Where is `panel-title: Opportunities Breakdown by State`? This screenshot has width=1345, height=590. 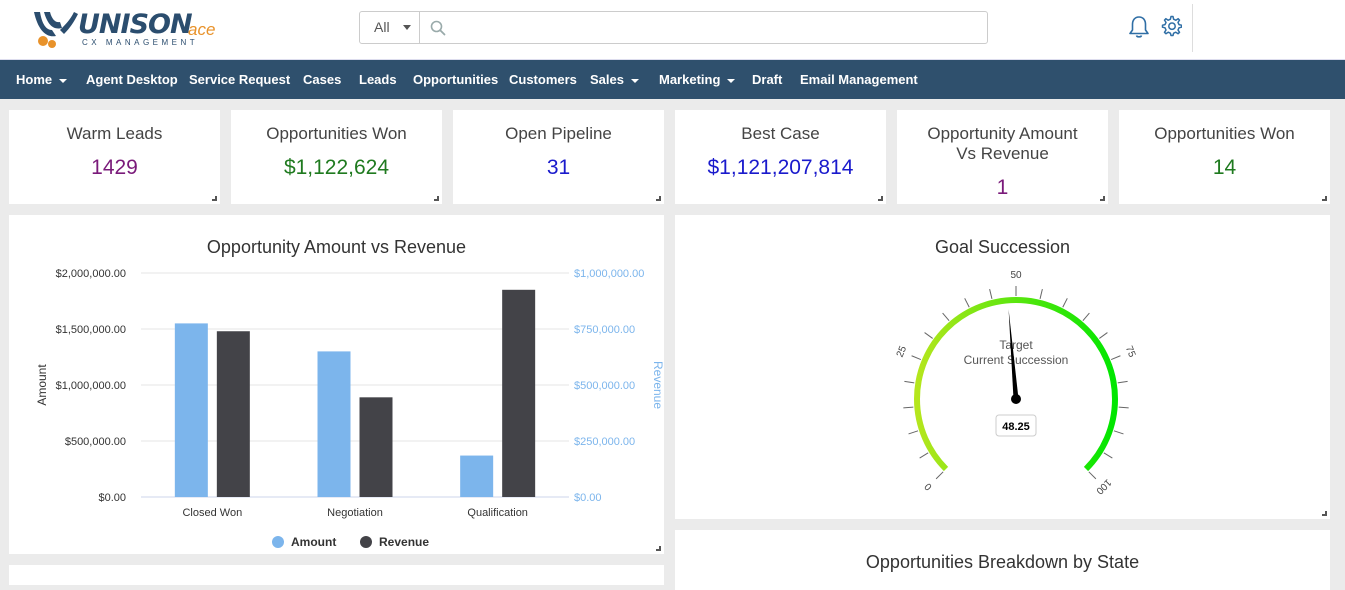 panel-title: Opportunities Breakdown by State is located at coordinates (1002, 562).